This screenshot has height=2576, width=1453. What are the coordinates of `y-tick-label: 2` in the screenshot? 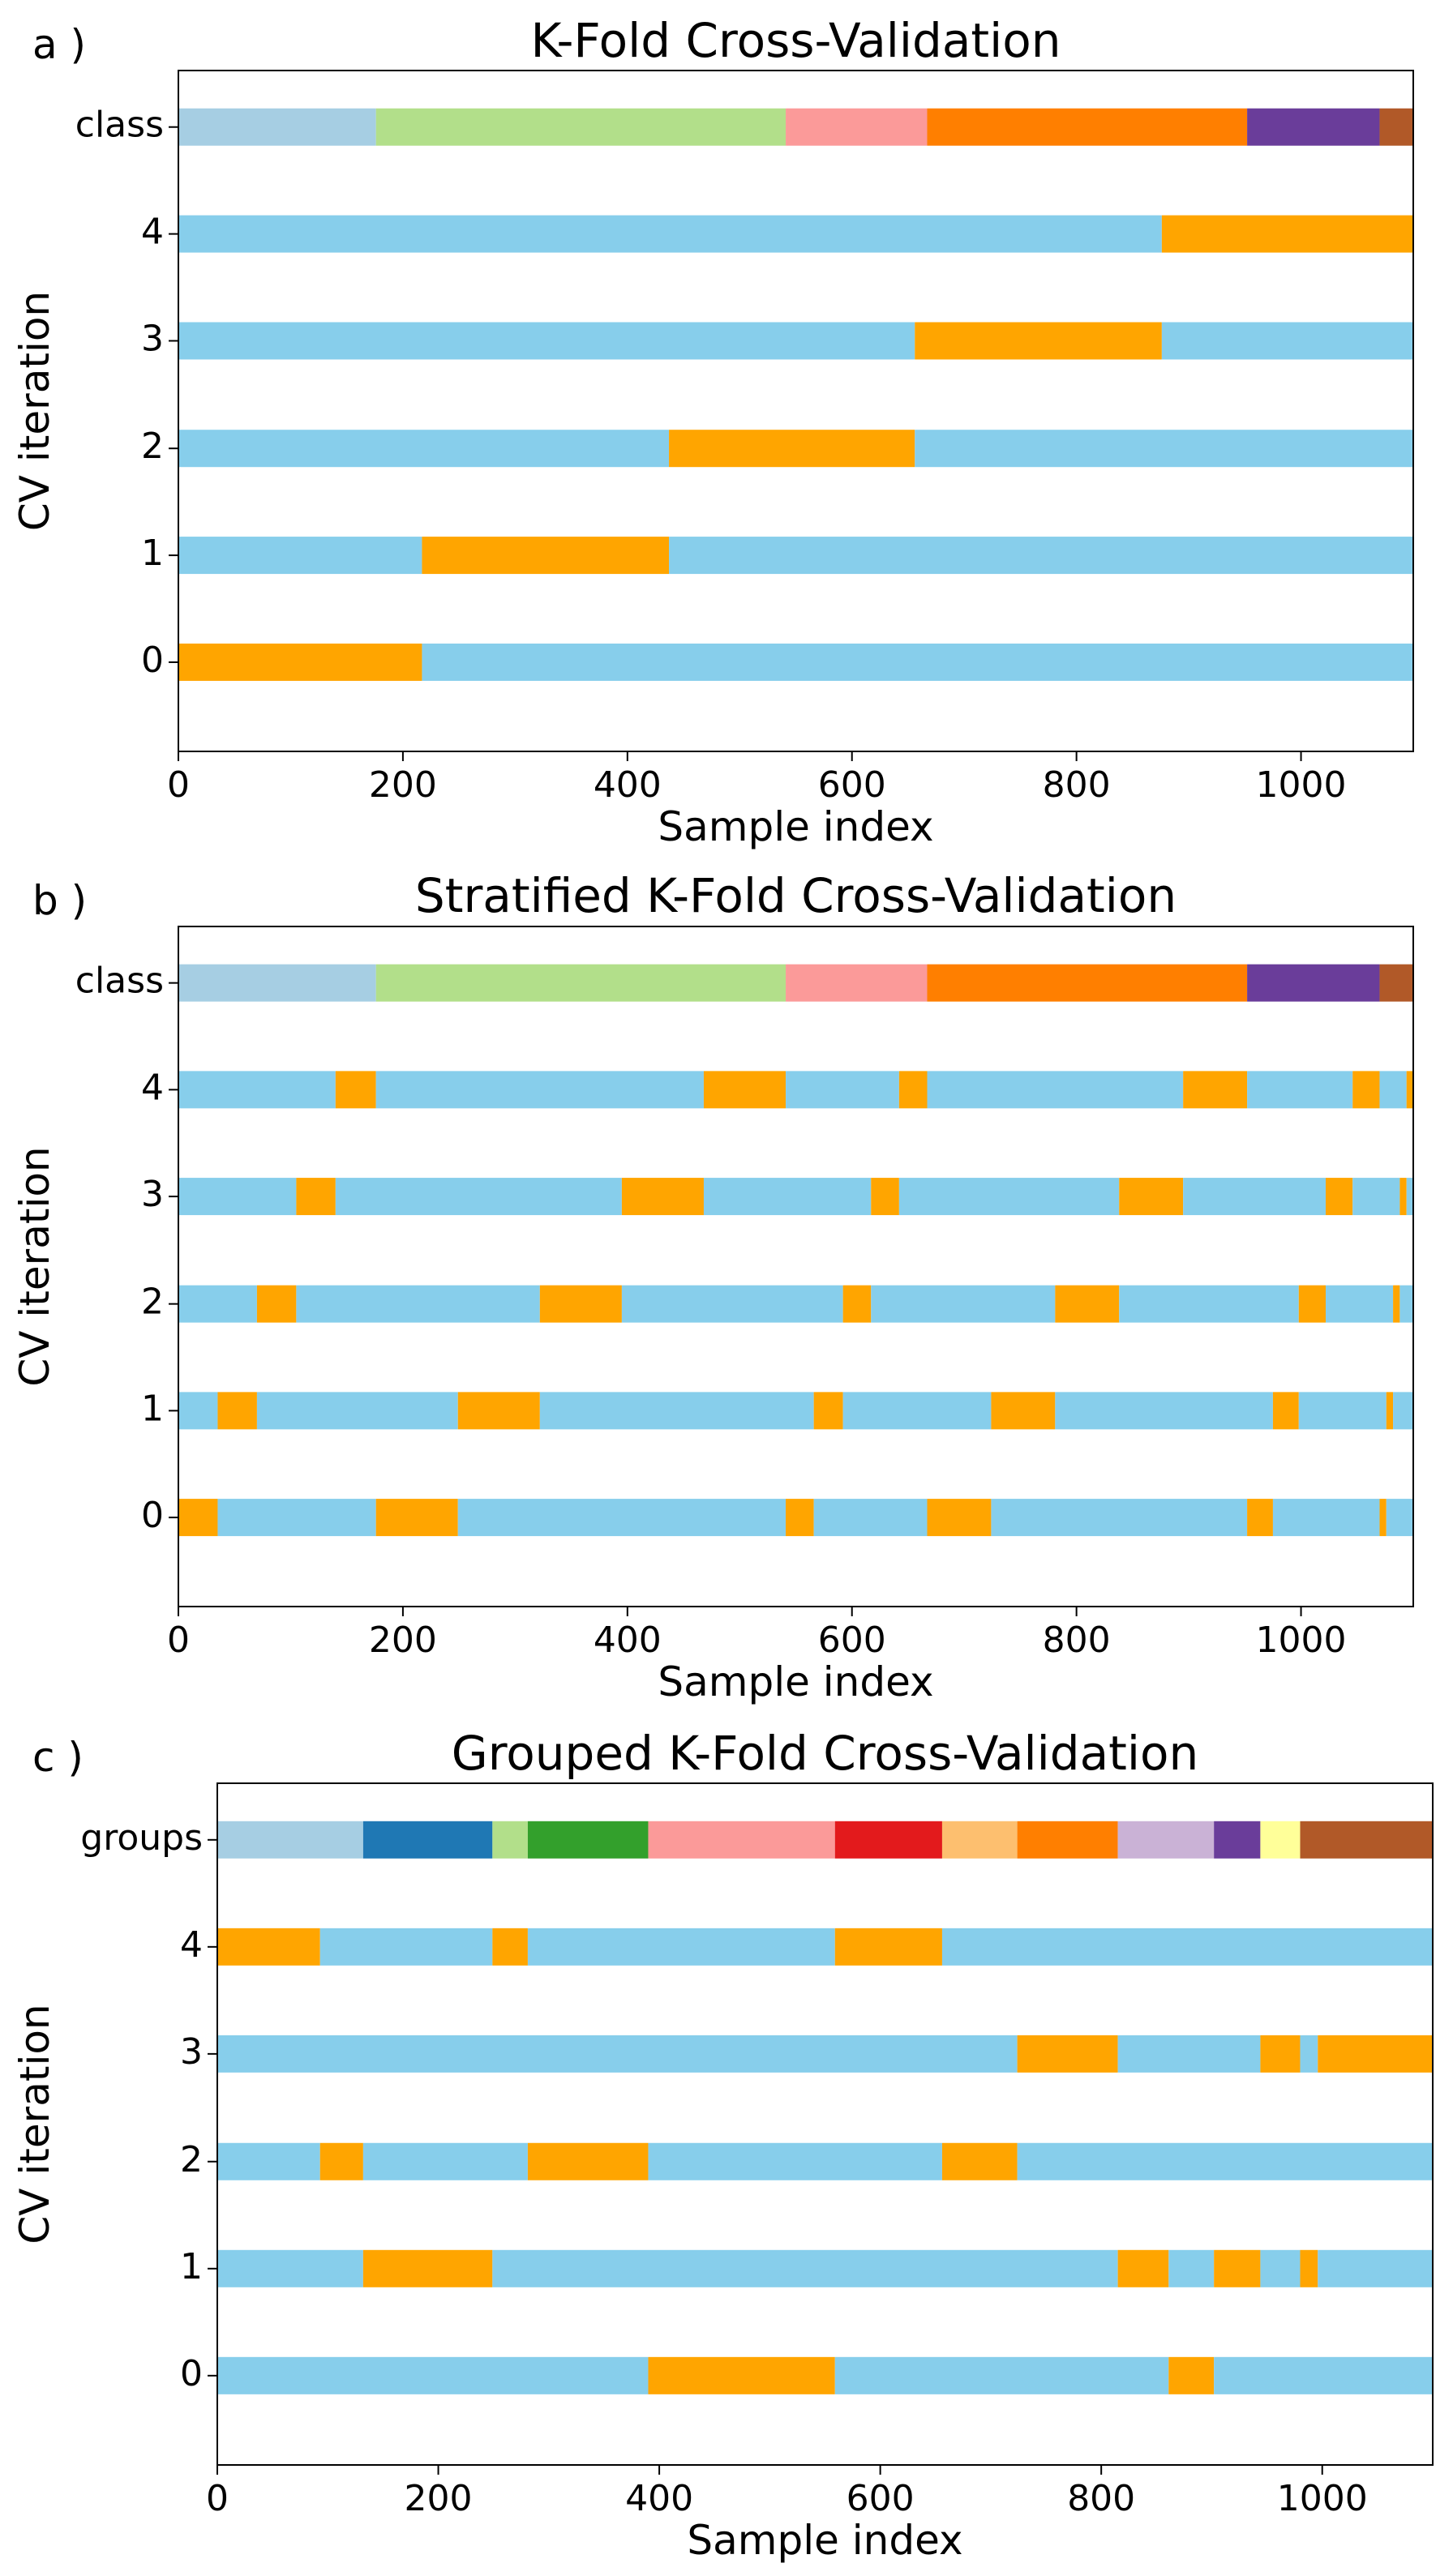 It's located at (192, 2159).